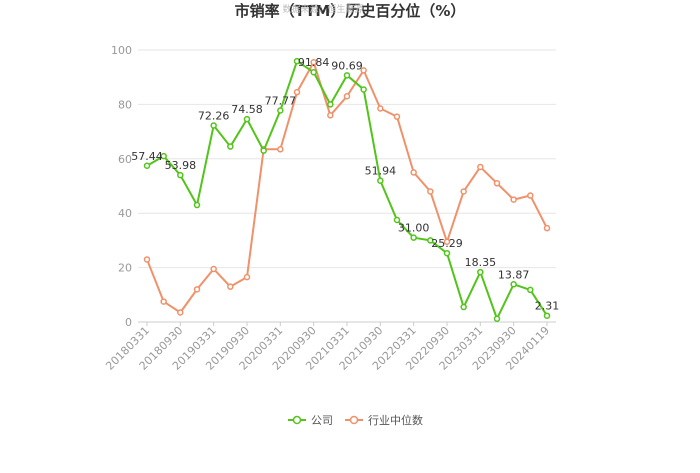 This screenshot has height=473, width=700. Describe the element at coordinates (395, 420) in the screenshot. I see `legend-label: 行业中位数` at that location.